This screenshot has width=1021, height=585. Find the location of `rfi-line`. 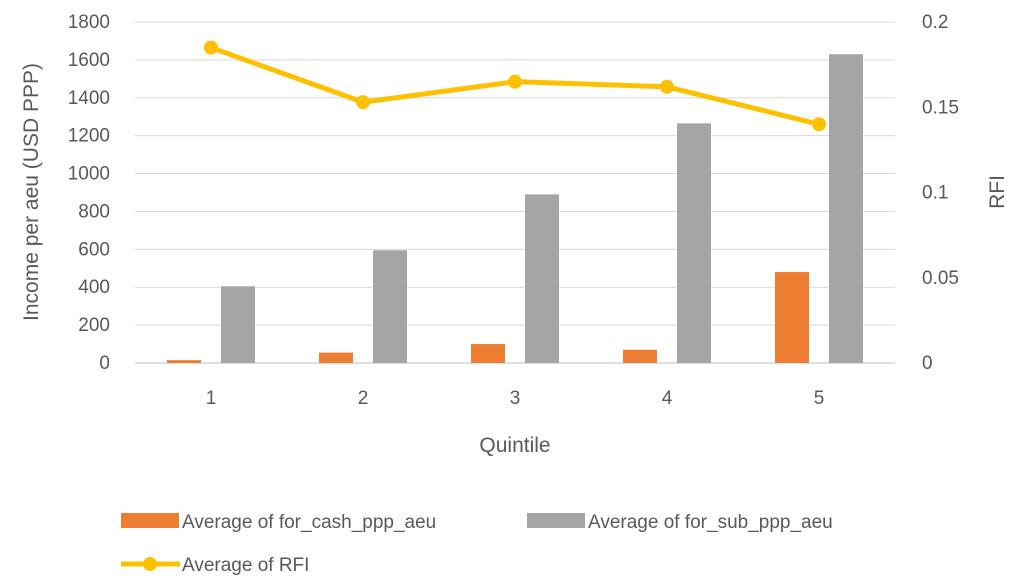

rfi-line is located at coordinates (515, 86).